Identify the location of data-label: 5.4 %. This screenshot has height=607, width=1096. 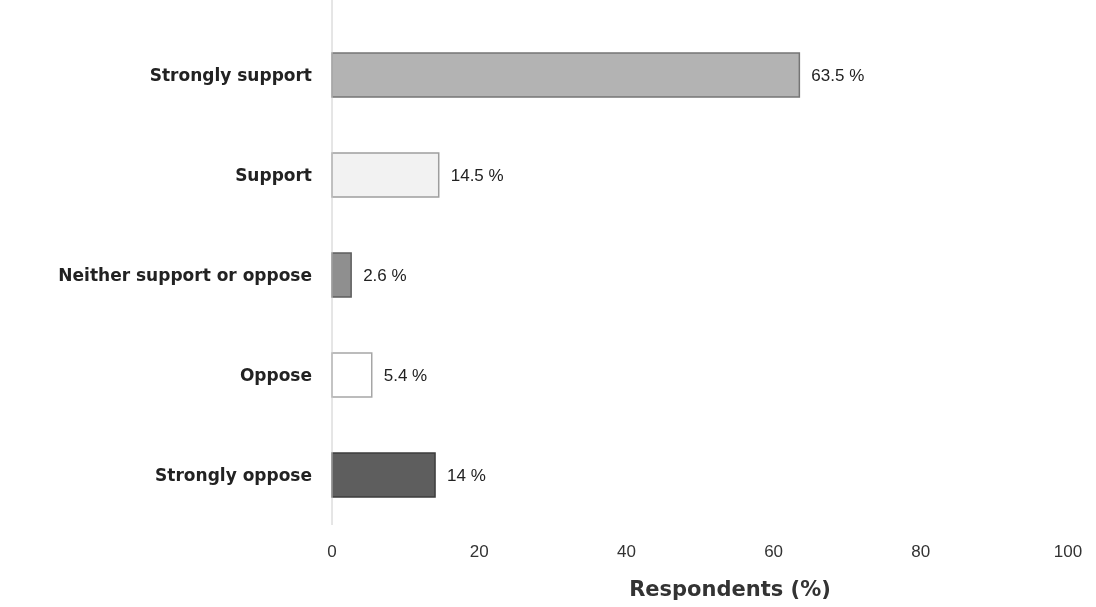
(405, 375).